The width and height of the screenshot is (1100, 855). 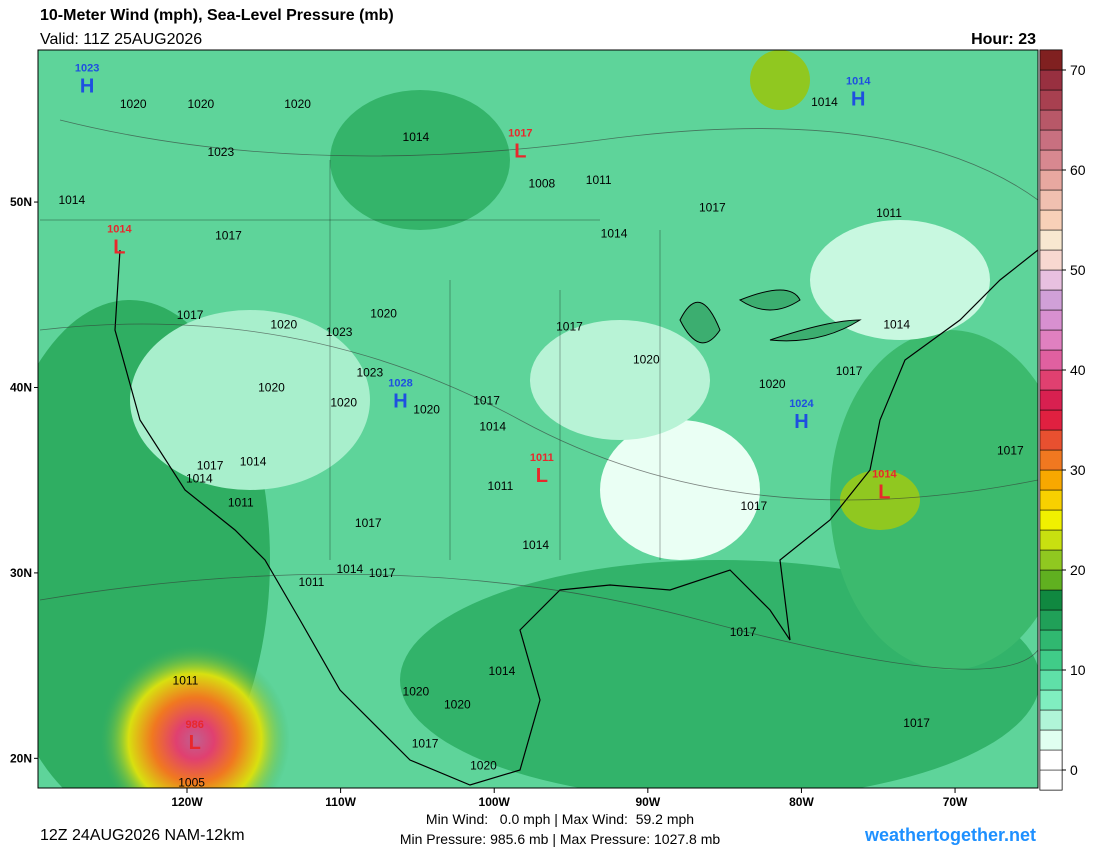 I want to click on x-tick-label: 90W, so click(x=647, y=802).